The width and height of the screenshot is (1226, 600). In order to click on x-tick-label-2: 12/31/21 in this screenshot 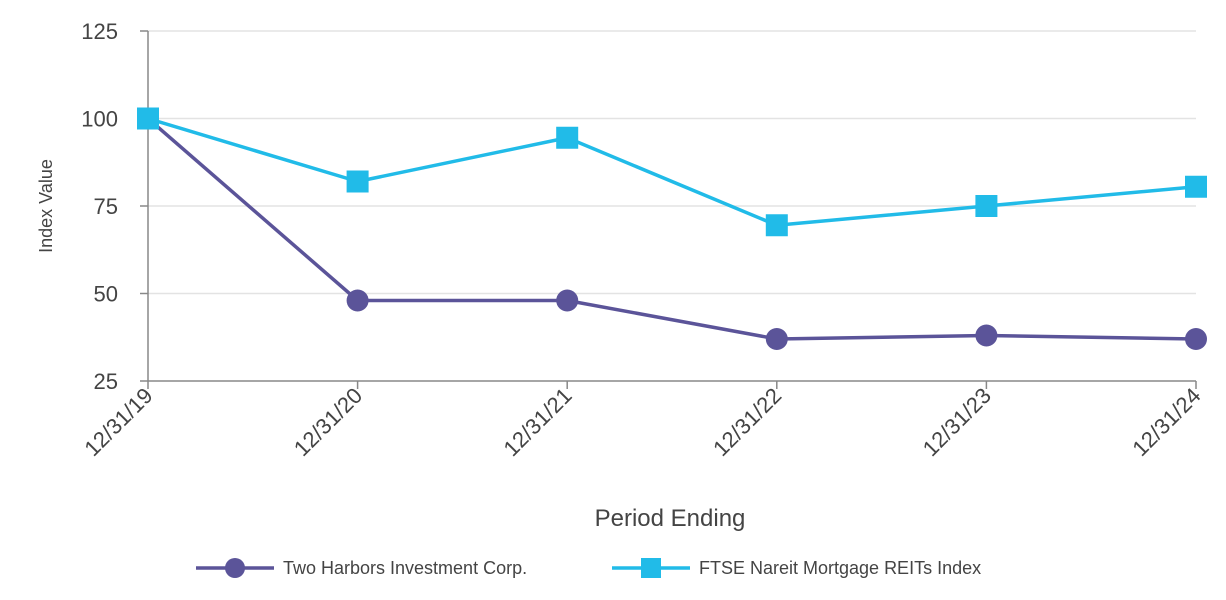, I will do `click(538, 422)`.